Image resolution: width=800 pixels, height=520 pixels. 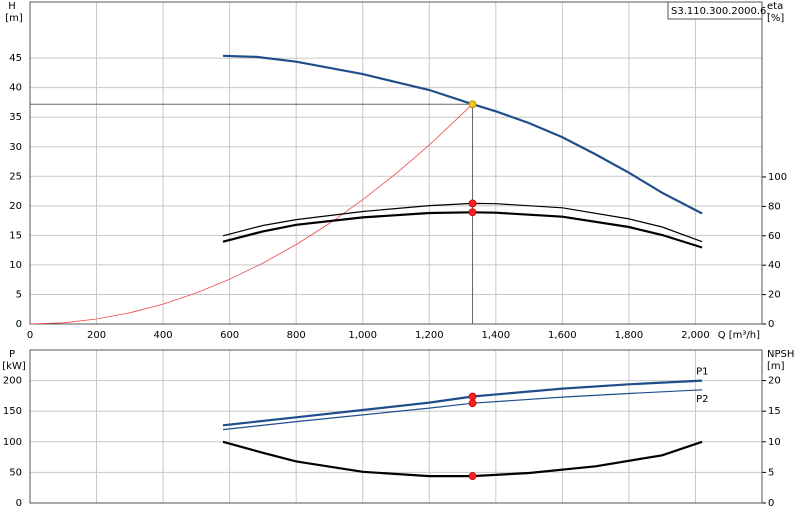 I want to click on title-box, so click(x=715, y=10).